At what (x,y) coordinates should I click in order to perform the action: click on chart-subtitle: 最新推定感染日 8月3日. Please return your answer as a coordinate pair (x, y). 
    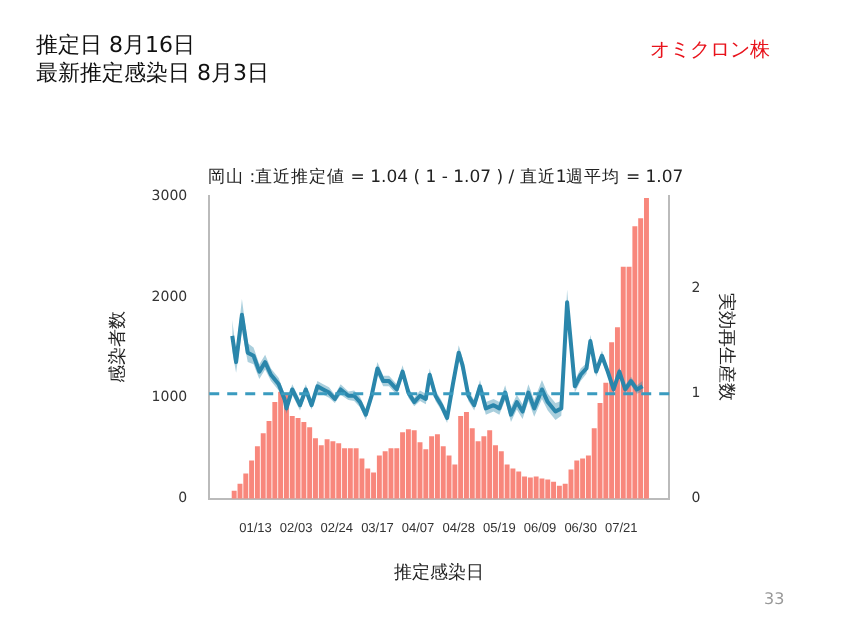
    Looking at the image, I should click on (152, 74).